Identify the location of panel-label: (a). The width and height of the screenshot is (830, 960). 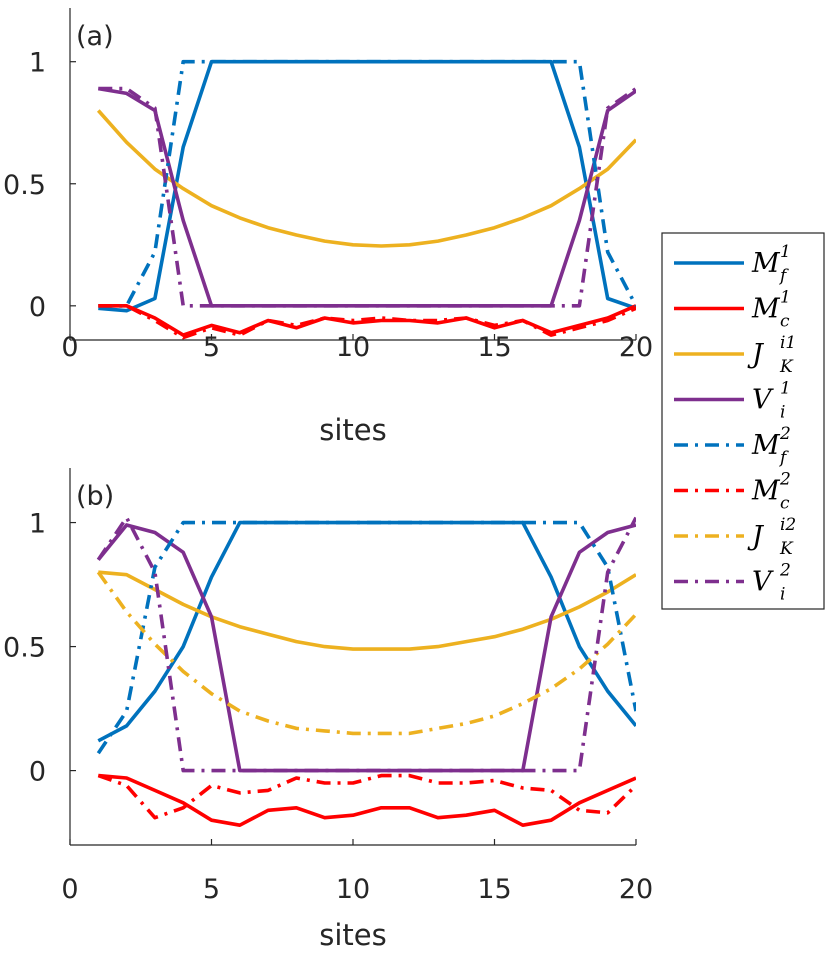
(95, 36).